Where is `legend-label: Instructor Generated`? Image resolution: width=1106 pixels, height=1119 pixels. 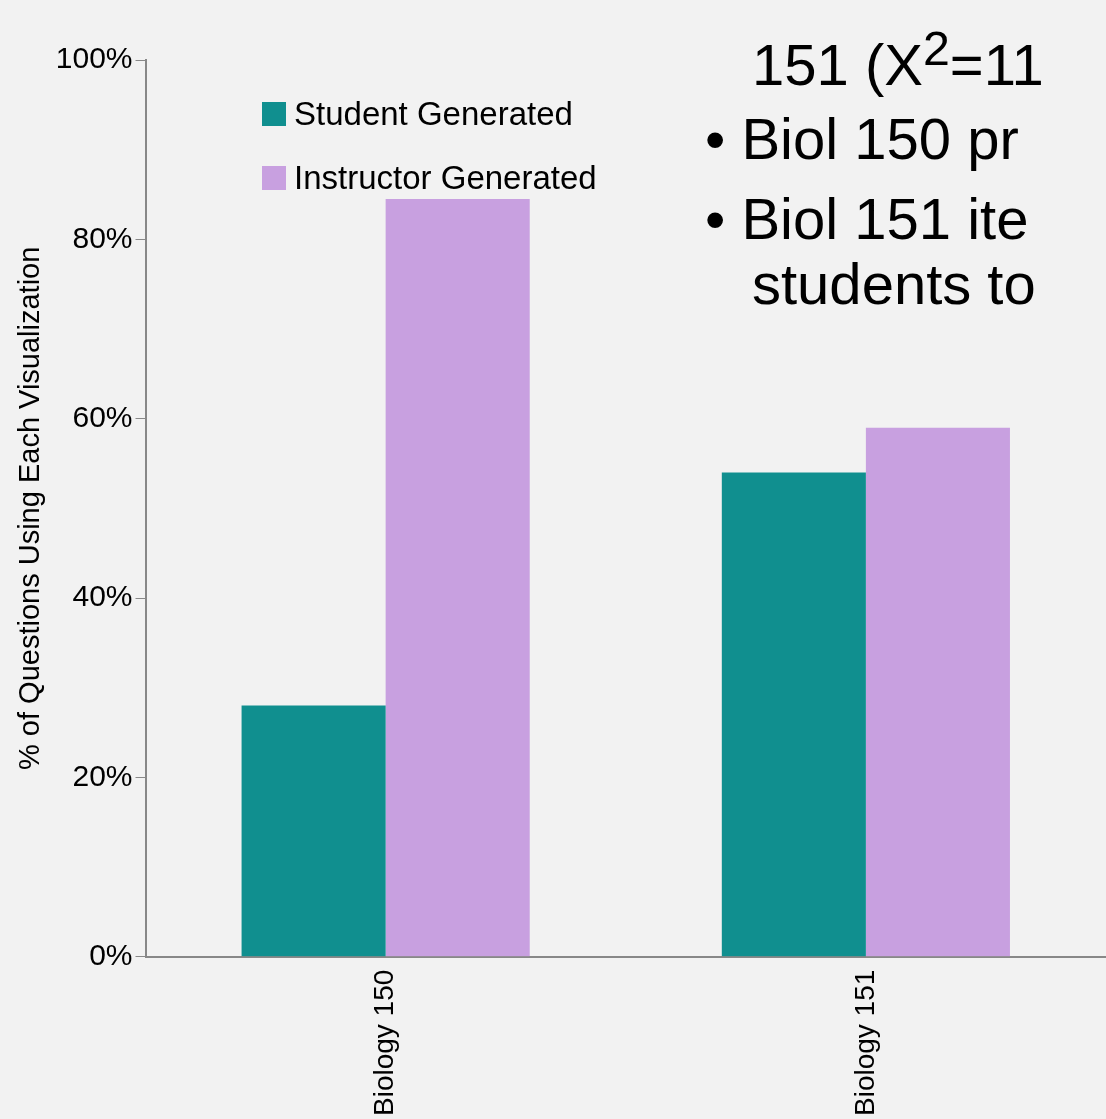 legend-label: Instructor Generated is located at coordinates (445, 178).